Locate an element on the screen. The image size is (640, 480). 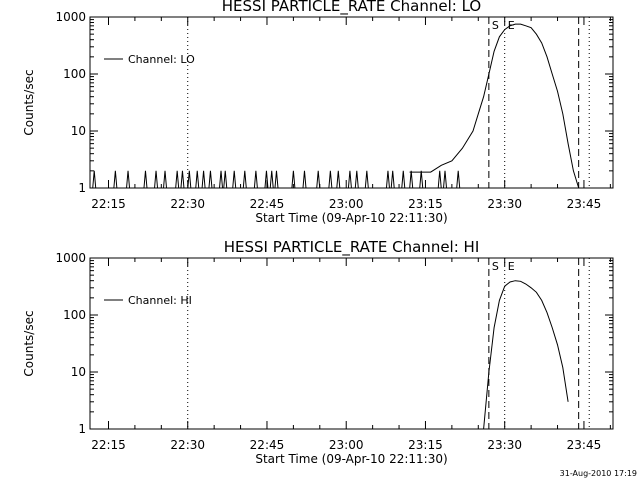
chart-title: HESSI PARTICLE_RATE Channel: HI is located at coordinates (352, 247).